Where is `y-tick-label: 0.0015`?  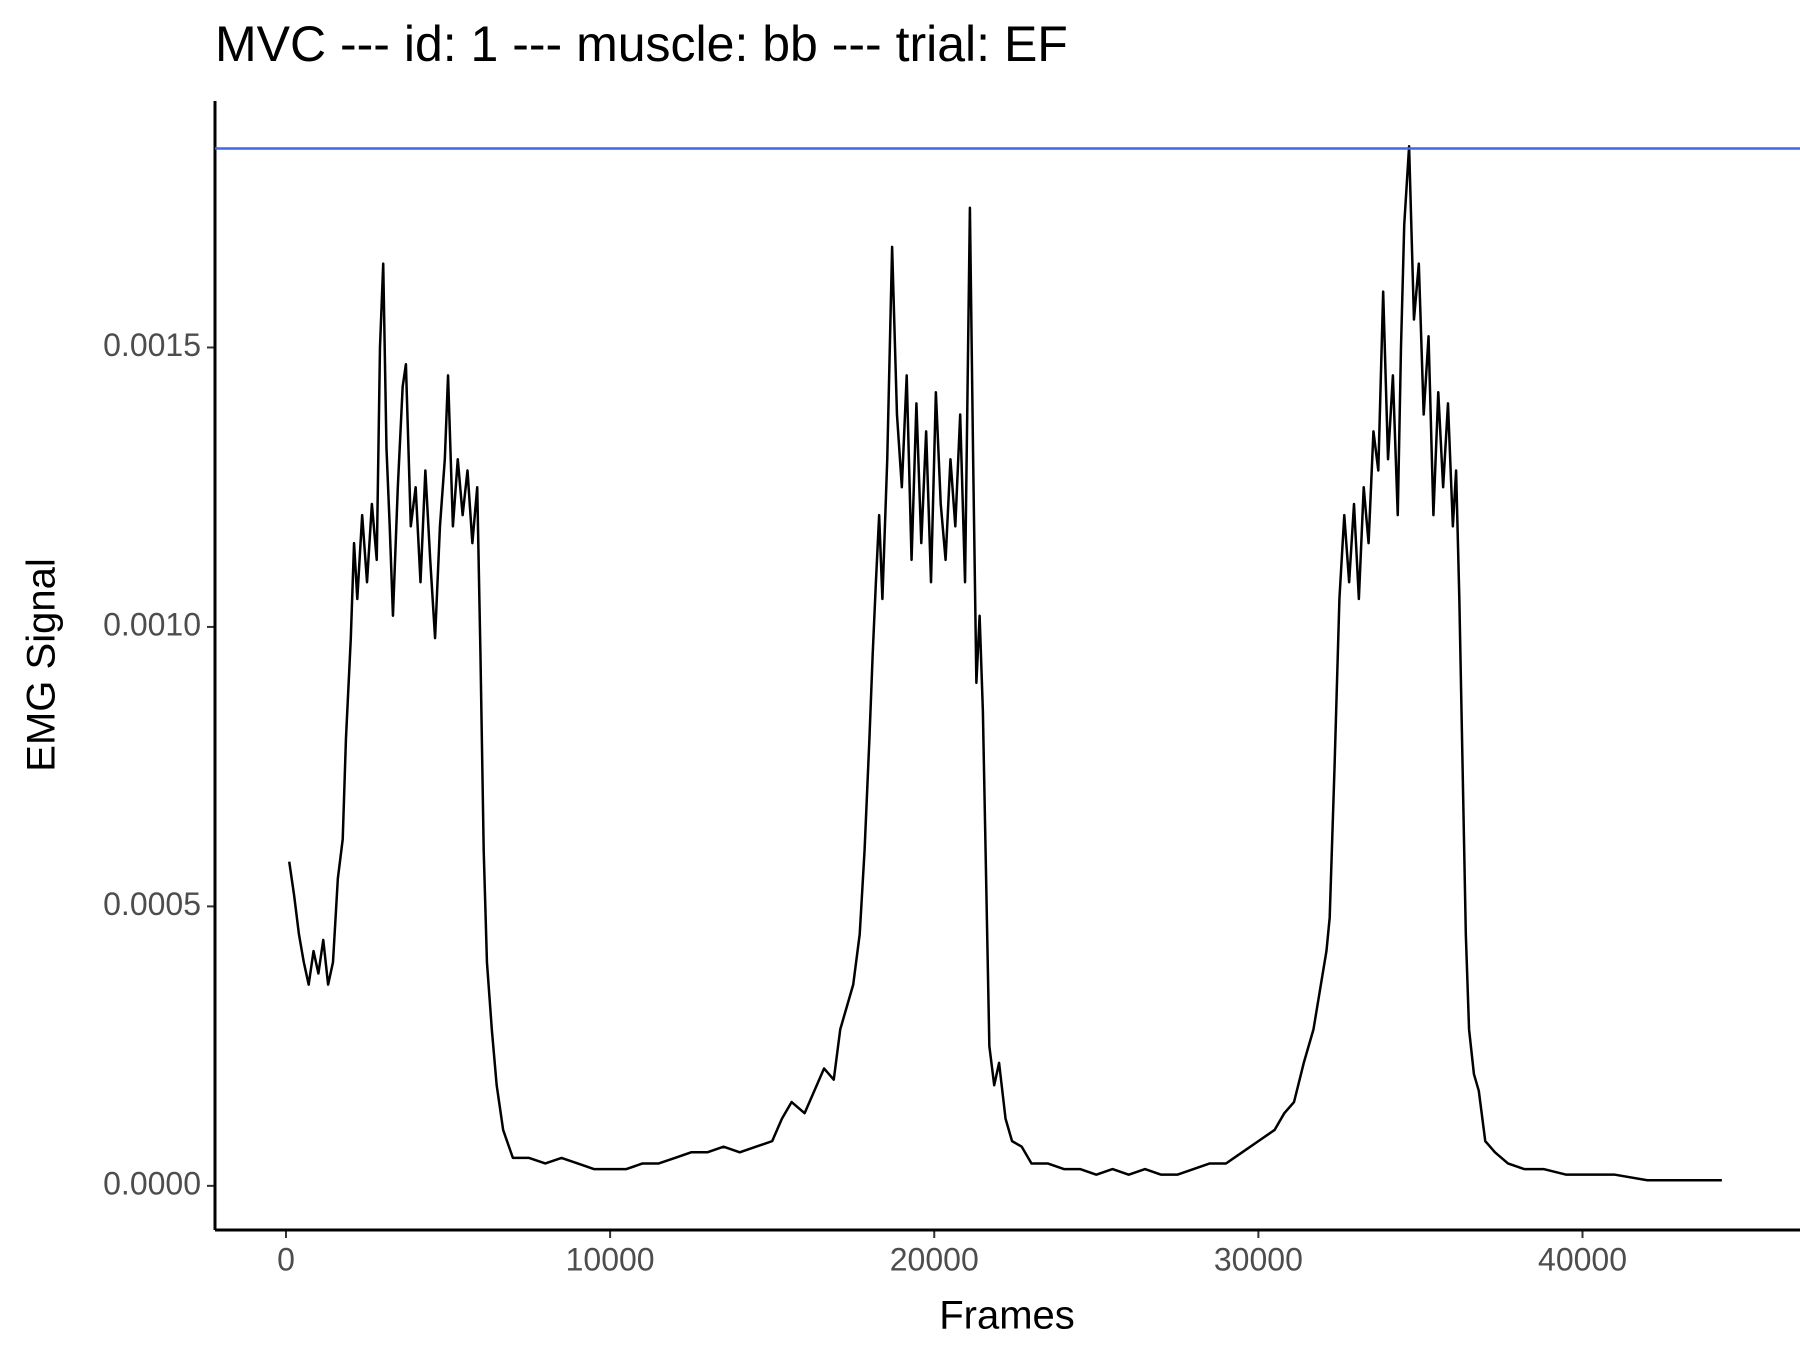 y-tick-label: 0.0015 is located at coordinates (152, 345).